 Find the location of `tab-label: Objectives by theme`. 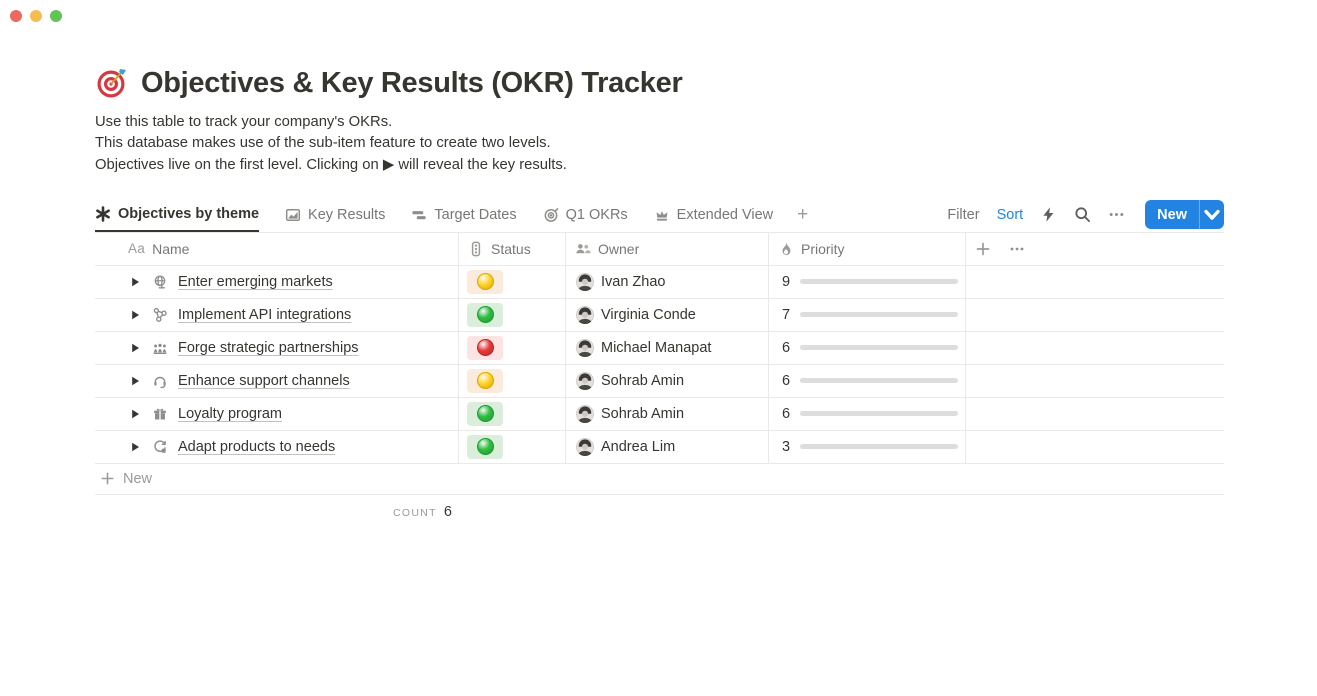

tab-label: Objectives by theme is located at coordinates (189, 214).